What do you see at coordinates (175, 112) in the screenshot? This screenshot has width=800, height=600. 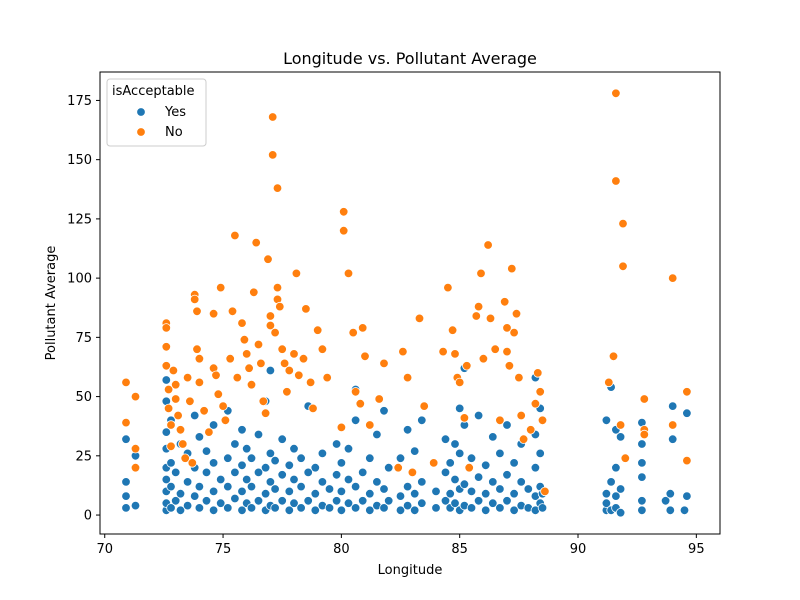 I see `legend-label-yes: Yes` at bounding box center [175, 112].